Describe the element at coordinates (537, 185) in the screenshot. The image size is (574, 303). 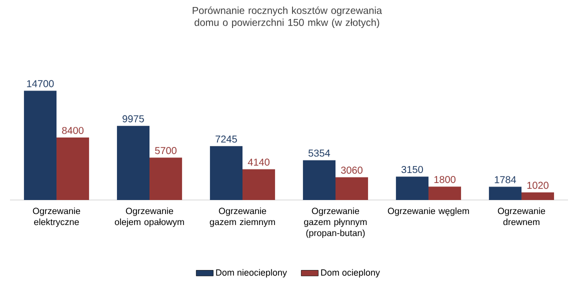
I see `data-label: 1020` at that location.